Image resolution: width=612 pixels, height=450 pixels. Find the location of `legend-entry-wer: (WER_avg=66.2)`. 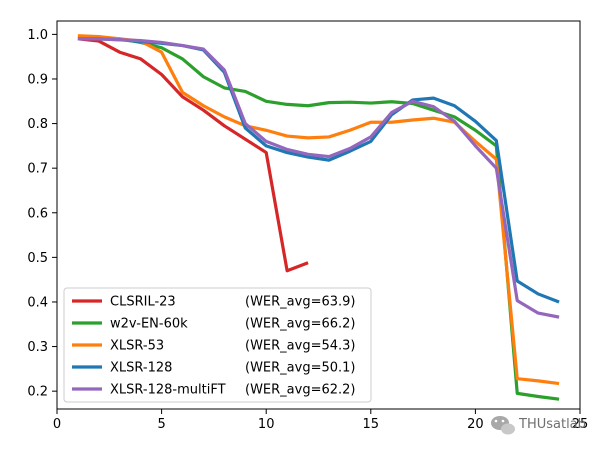

legend-entry-wer: (WER_avg=66.2) is located at coordinates (300, 324).